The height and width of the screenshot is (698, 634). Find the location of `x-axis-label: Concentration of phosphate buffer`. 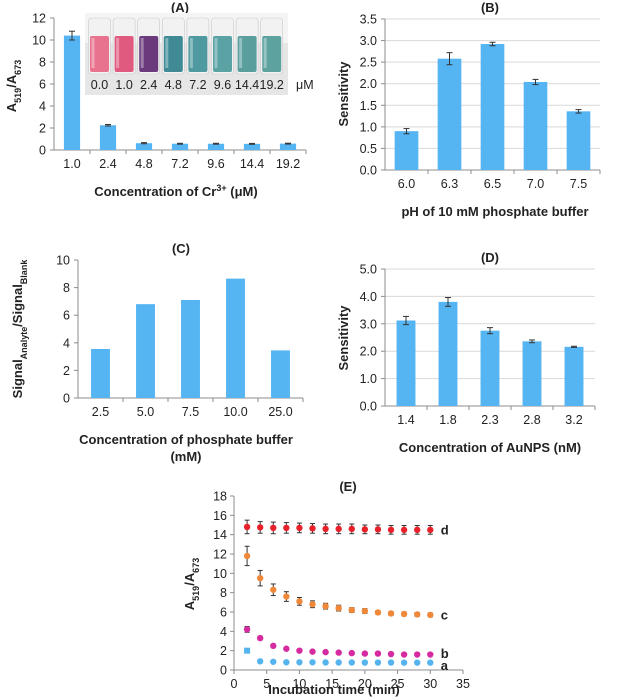

x-axis-label: Concentration of phosphate buffer is located at coordinates (186, 439).